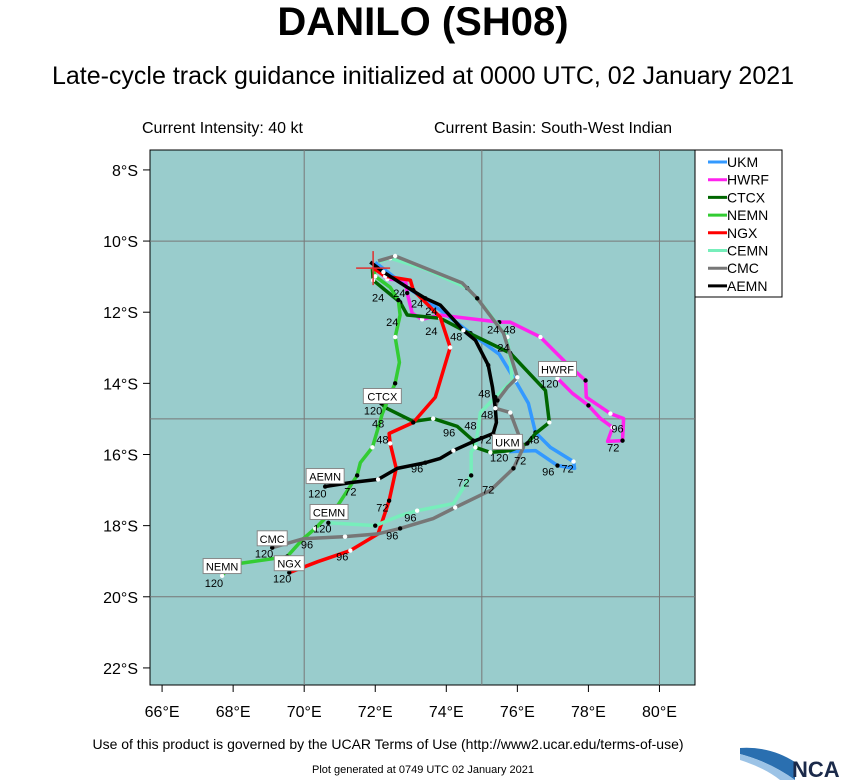 The image size is (846, 780). What do you see at coordinates (747, 251) in the screenshot?
I see `legend-label: CEMN` at bounding box center [747, 251].